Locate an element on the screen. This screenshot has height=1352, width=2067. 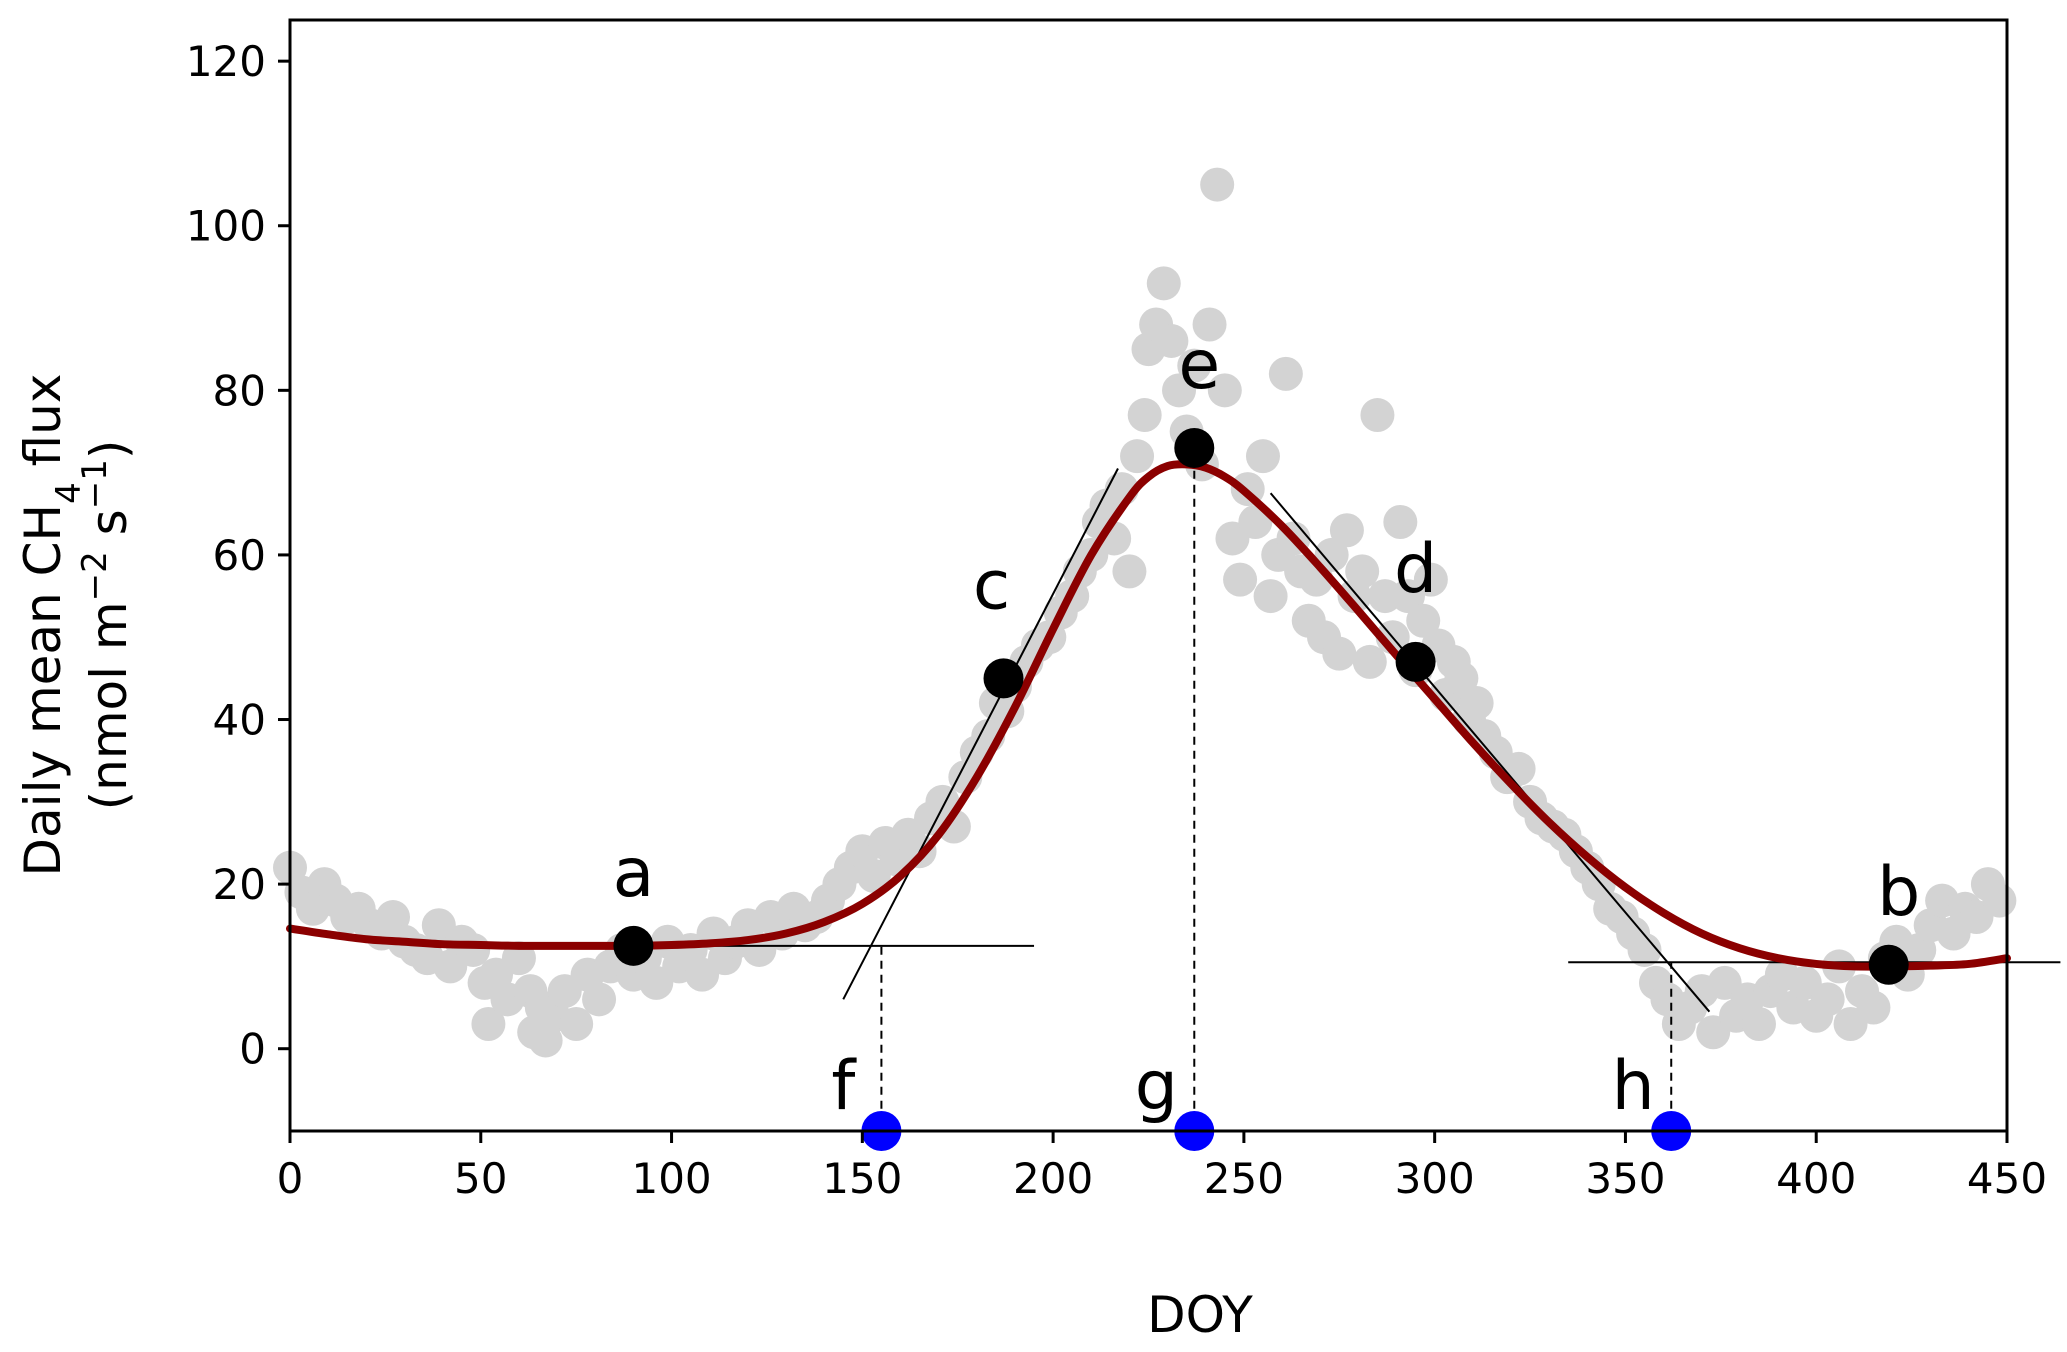
x-tick-label: 200 is located at coordinates (1053, 1178).